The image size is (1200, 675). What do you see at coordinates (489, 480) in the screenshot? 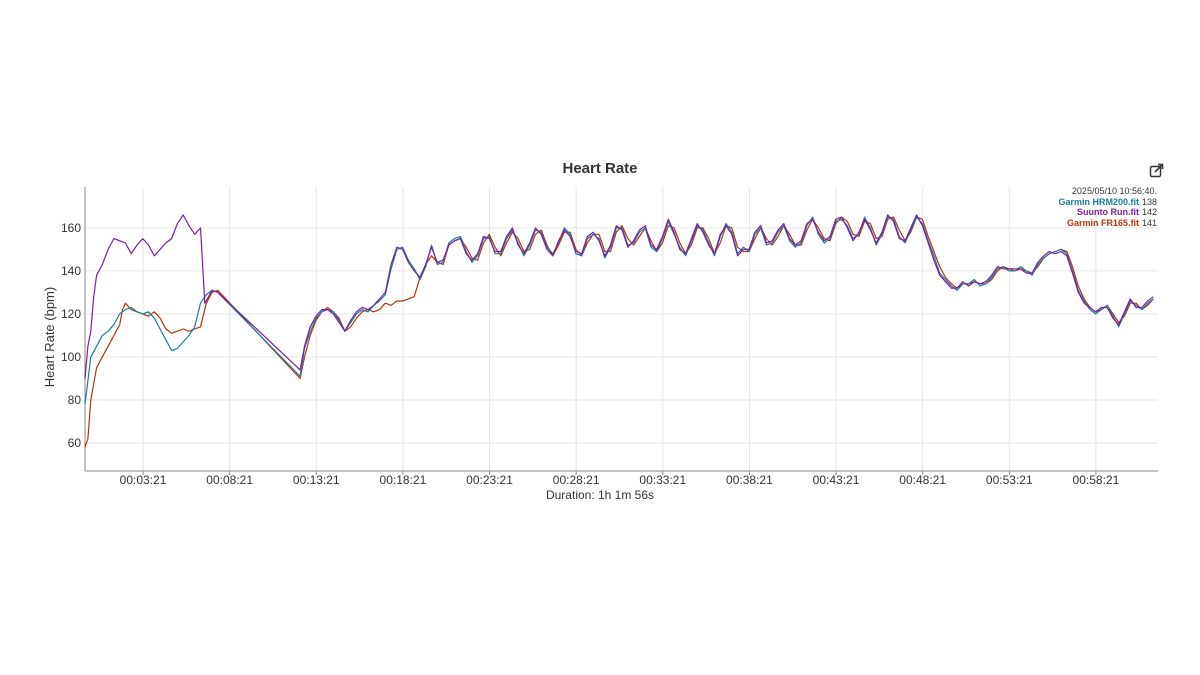
I see `x-tick-label: 00:23:21` at bounding box center [489, 480].